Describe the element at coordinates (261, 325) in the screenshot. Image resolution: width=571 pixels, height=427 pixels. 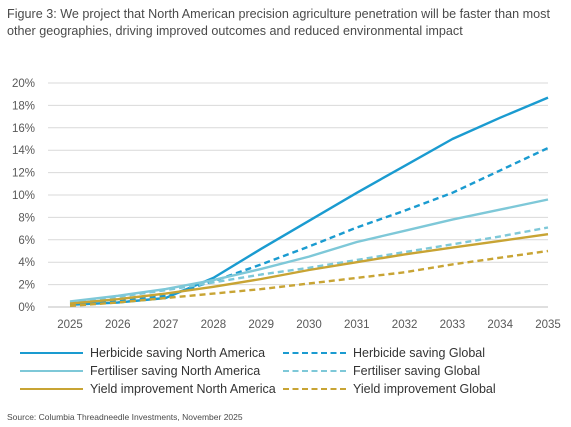
I see `x-tick-label: 2029` at that location.